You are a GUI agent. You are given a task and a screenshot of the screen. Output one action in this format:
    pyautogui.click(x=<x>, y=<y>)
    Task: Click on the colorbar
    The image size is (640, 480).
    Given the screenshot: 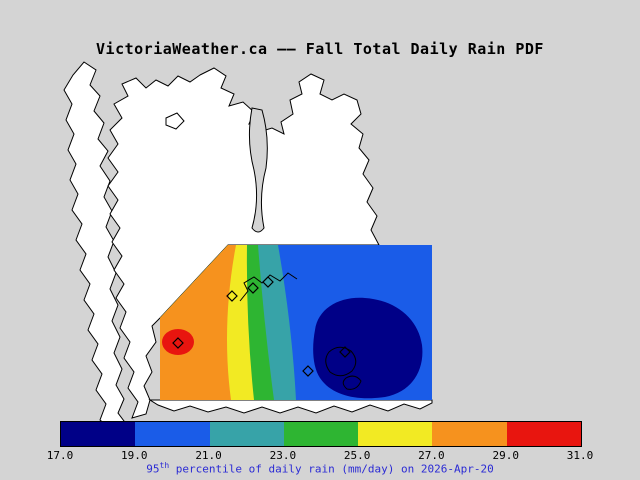 What is the action you would take?
    pyautogui.click(x=321, y=434)
    